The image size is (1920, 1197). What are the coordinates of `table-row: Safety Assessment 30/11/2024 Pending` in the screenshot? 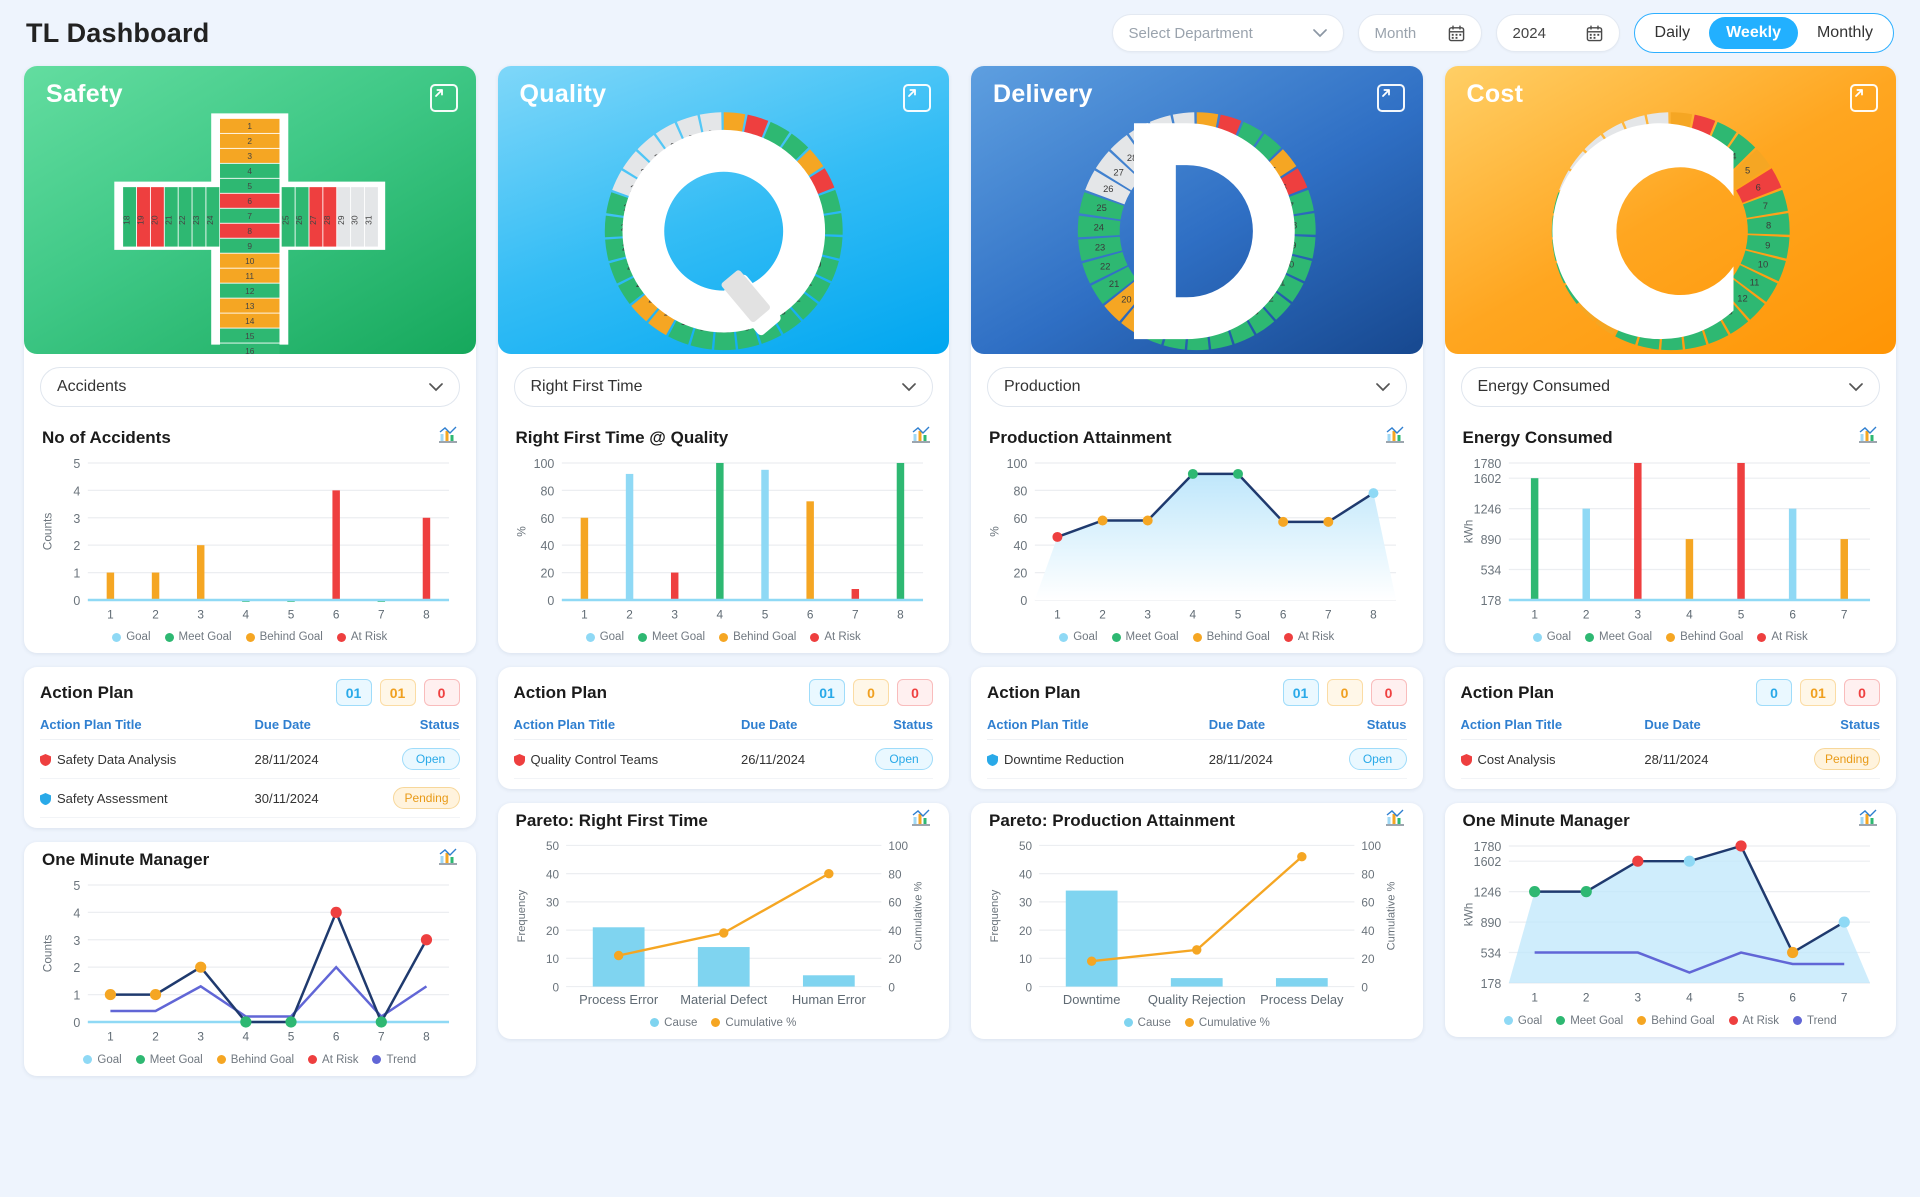 It's located at (250, 798).